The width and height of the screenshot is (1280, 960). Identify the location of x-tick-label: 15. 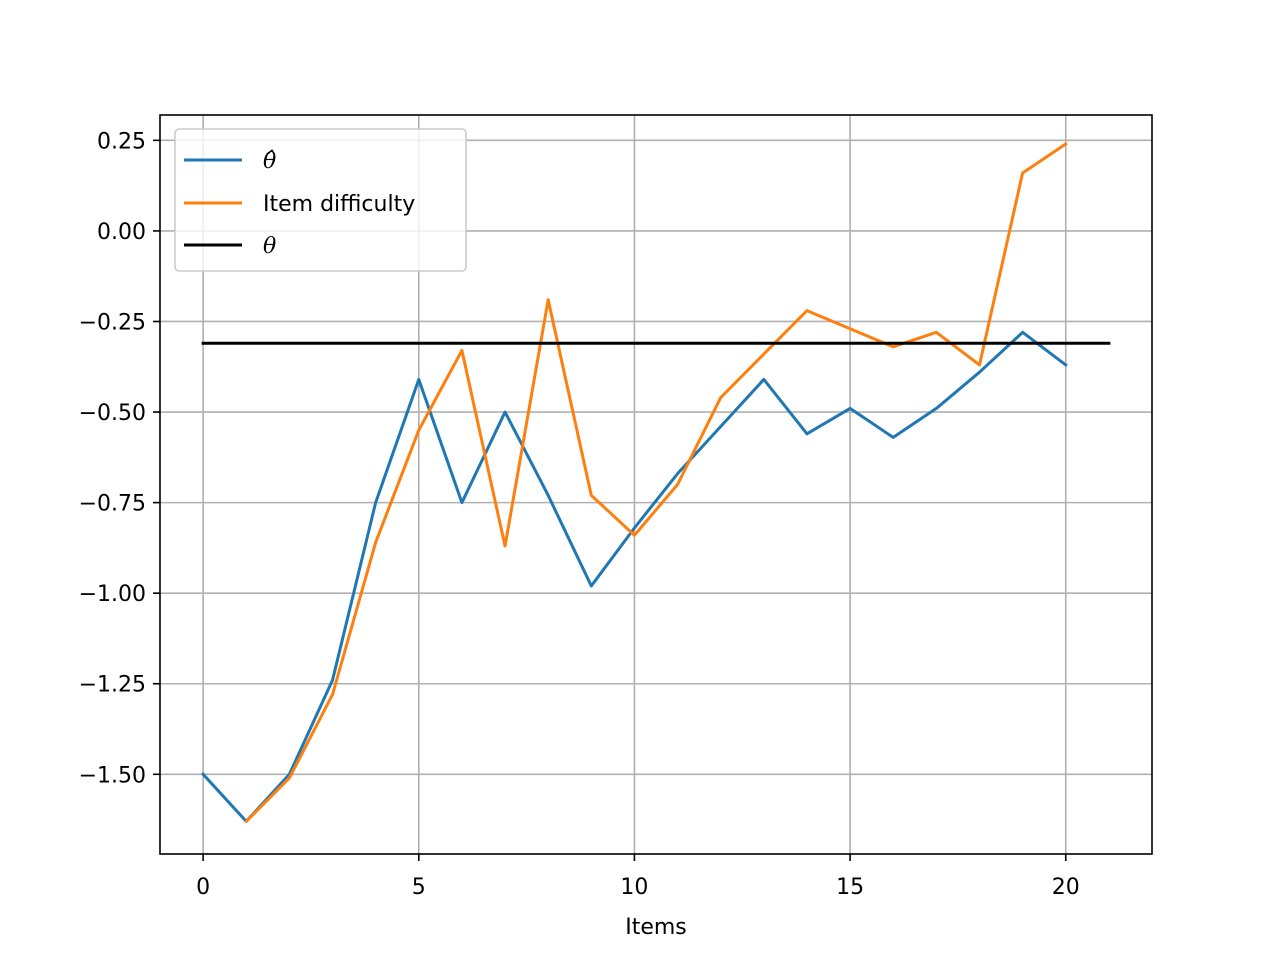
(850, 887).